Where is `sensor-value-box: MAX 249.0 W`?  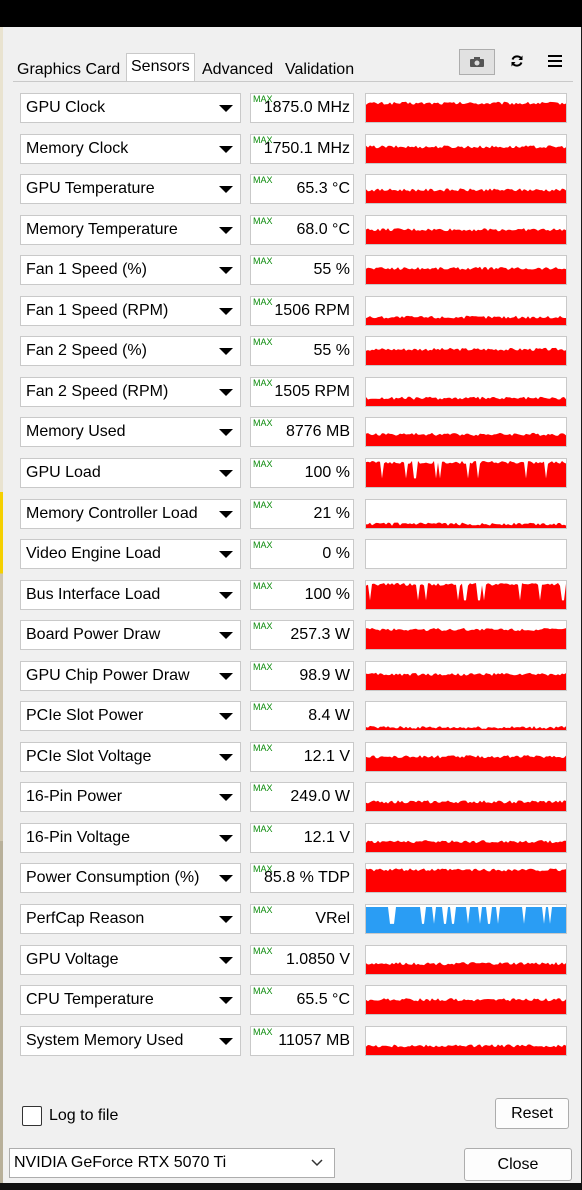
sensor-value-box: MAX 249.0 W is located at coordinates (302, 797).